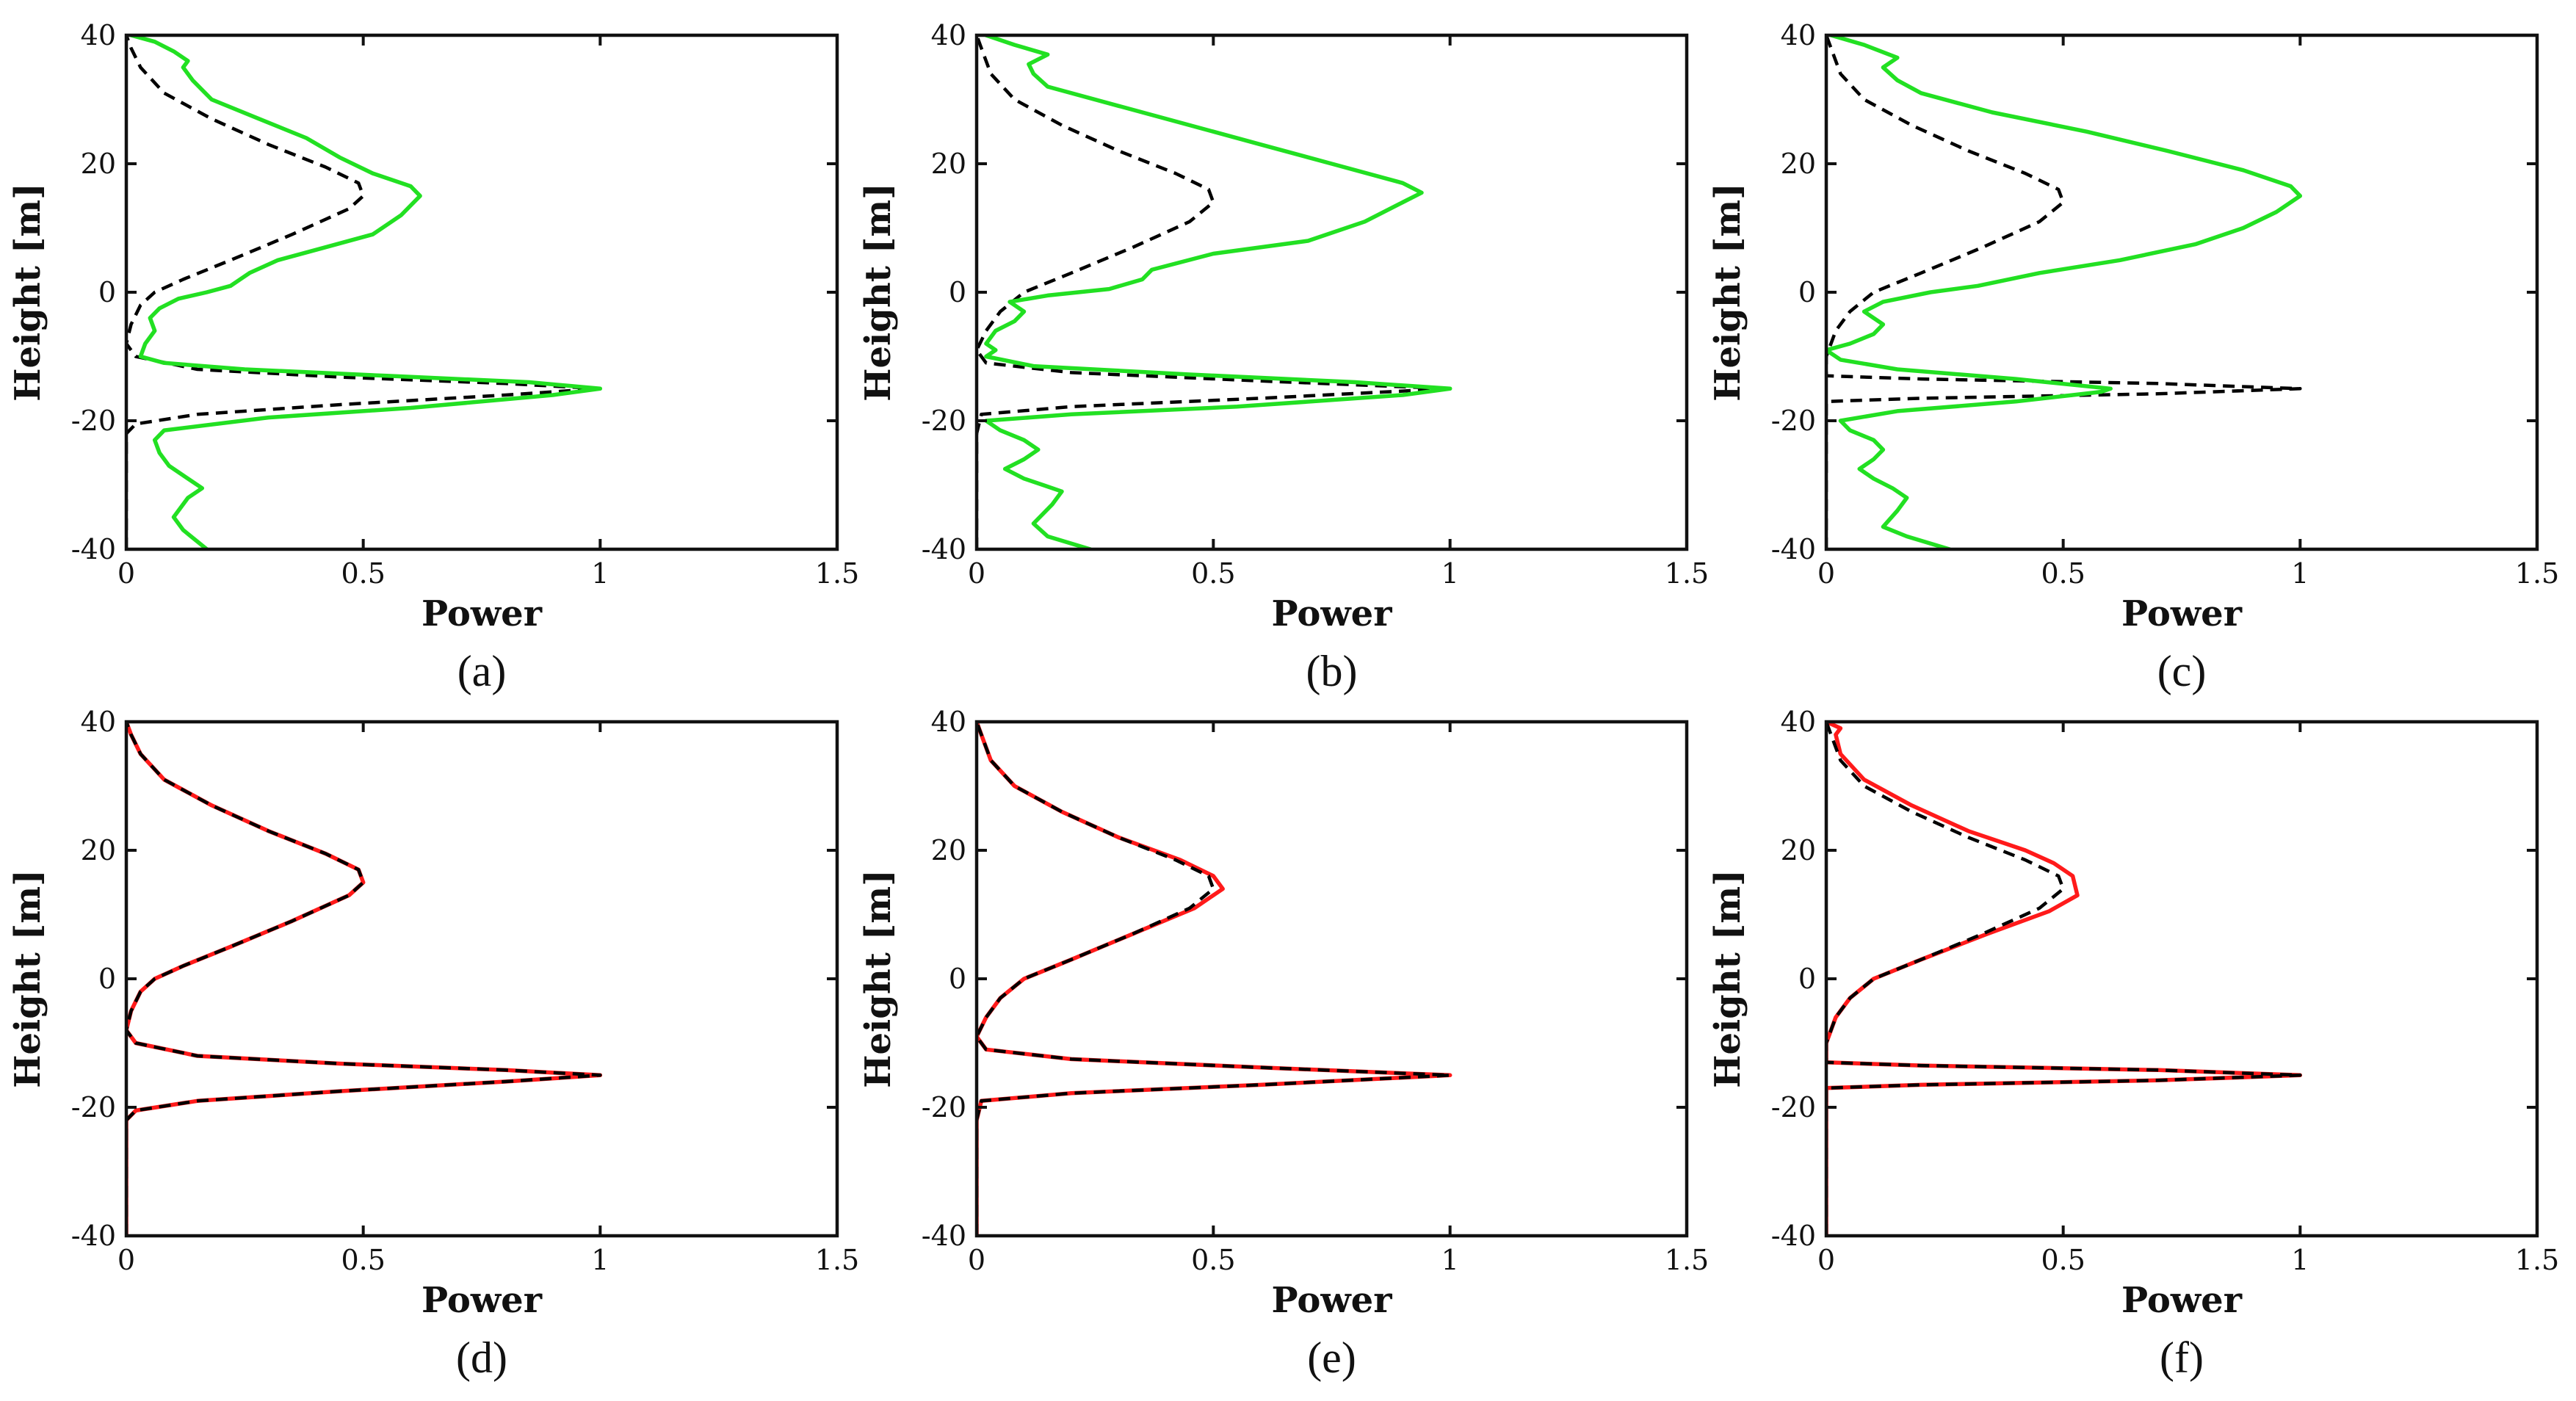  Describe the element at coordinates (27, 978) in the screenshot. I see `y-axis-label-d: Height [m]` at that location.